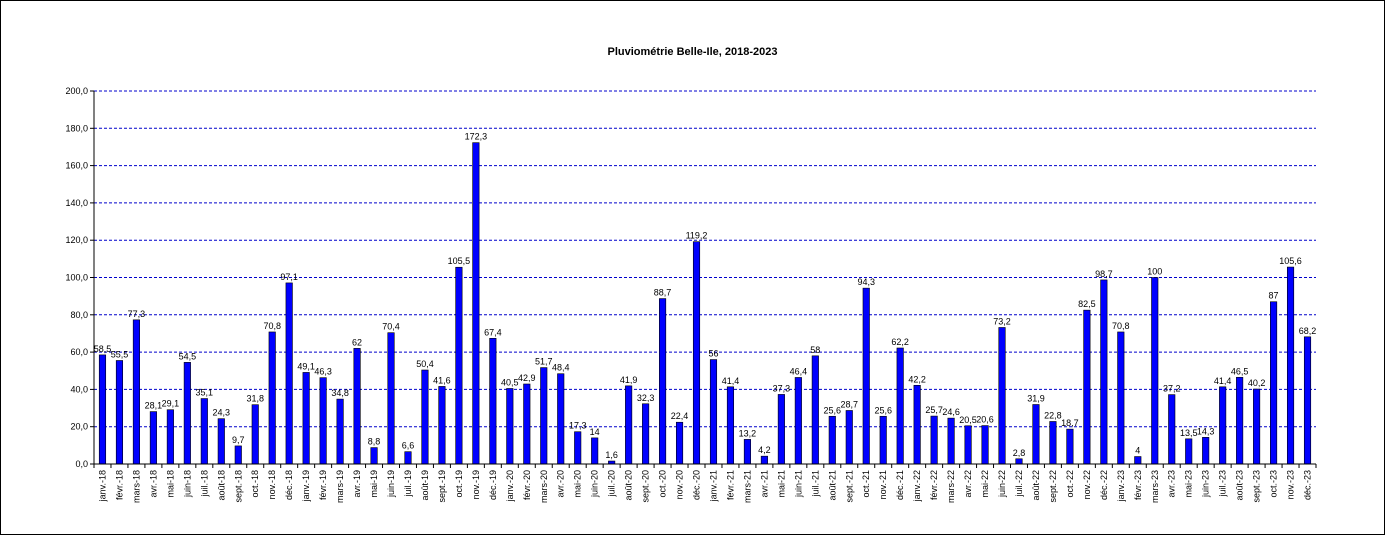 The height and width of the screenshot is (535, 1385). I want to click on x-tick-label: janv.-23, so click(1121, 486).